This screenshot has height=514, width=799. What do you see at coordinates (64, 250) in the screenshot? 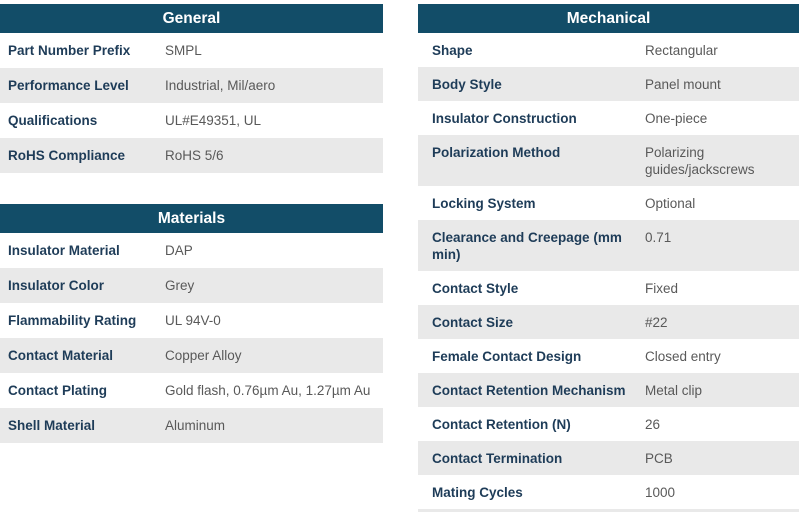
I see `spec-label: Insulator Material` at bounding box center [64, 250].